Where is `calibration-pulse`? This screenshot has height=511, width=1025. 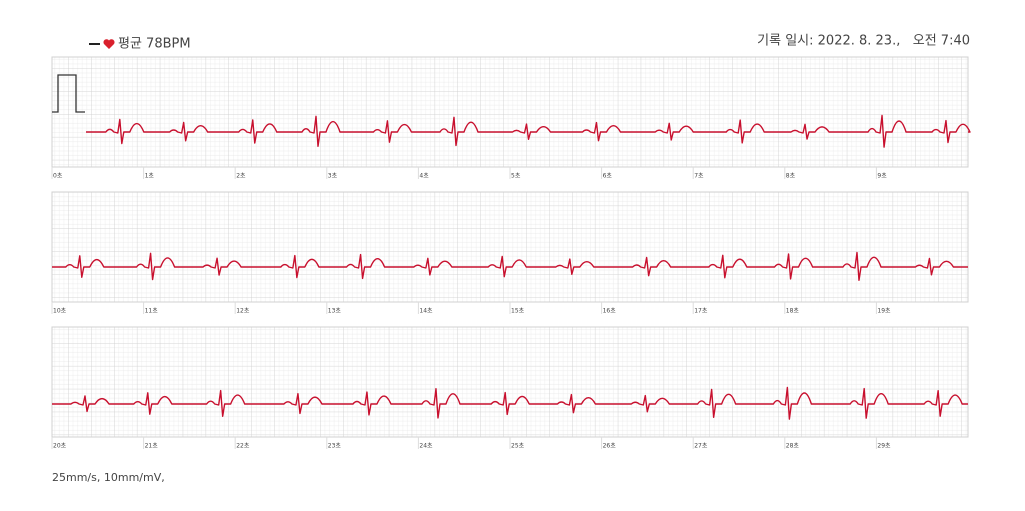 calibration-pulse is located at coordinates (68, 93).